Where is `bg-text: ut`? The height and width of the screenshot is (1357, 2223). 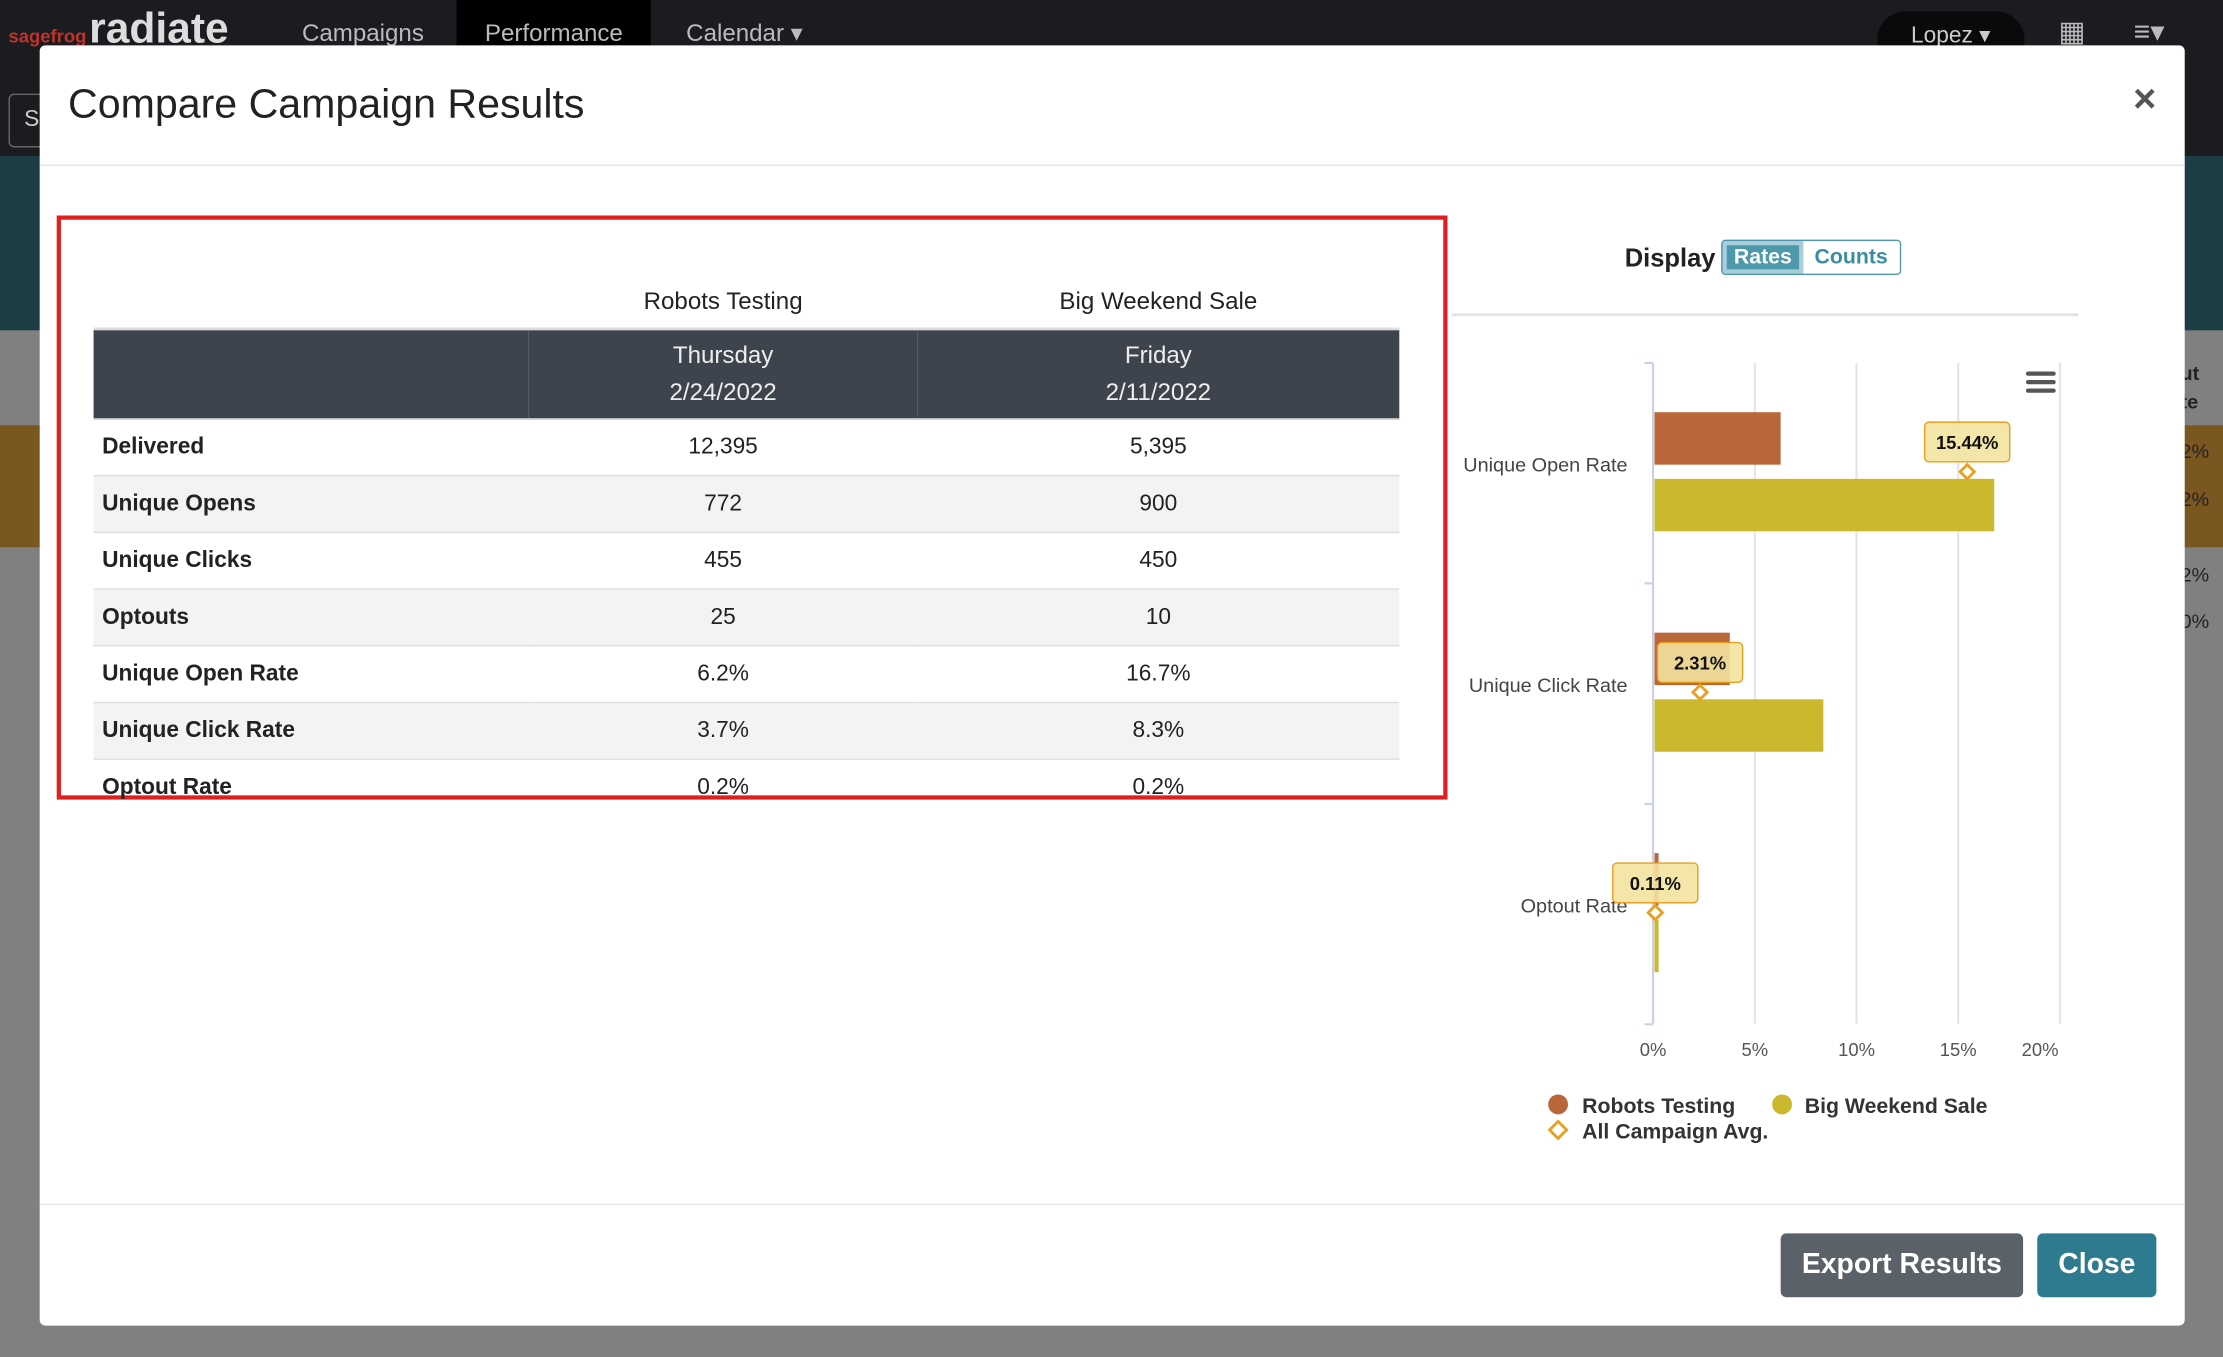
bg-text: ut is located at coordinates (2190, 373).